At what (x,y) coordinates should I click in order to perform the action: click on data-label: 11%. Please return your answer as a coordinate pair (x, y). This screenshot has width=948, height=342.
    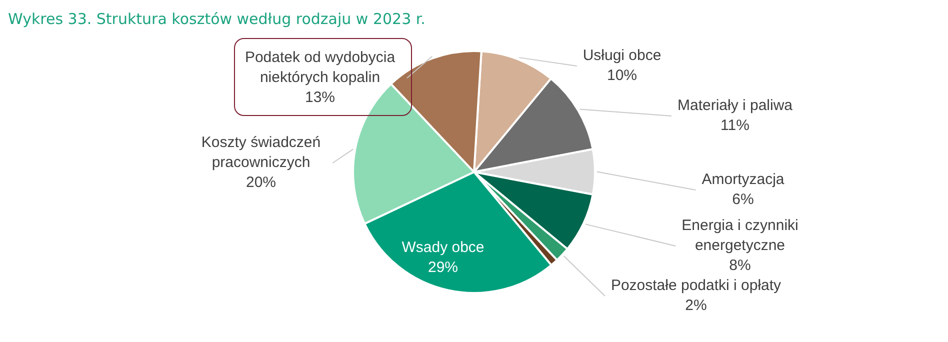
    Looking at the image, I should click on (735, 125).